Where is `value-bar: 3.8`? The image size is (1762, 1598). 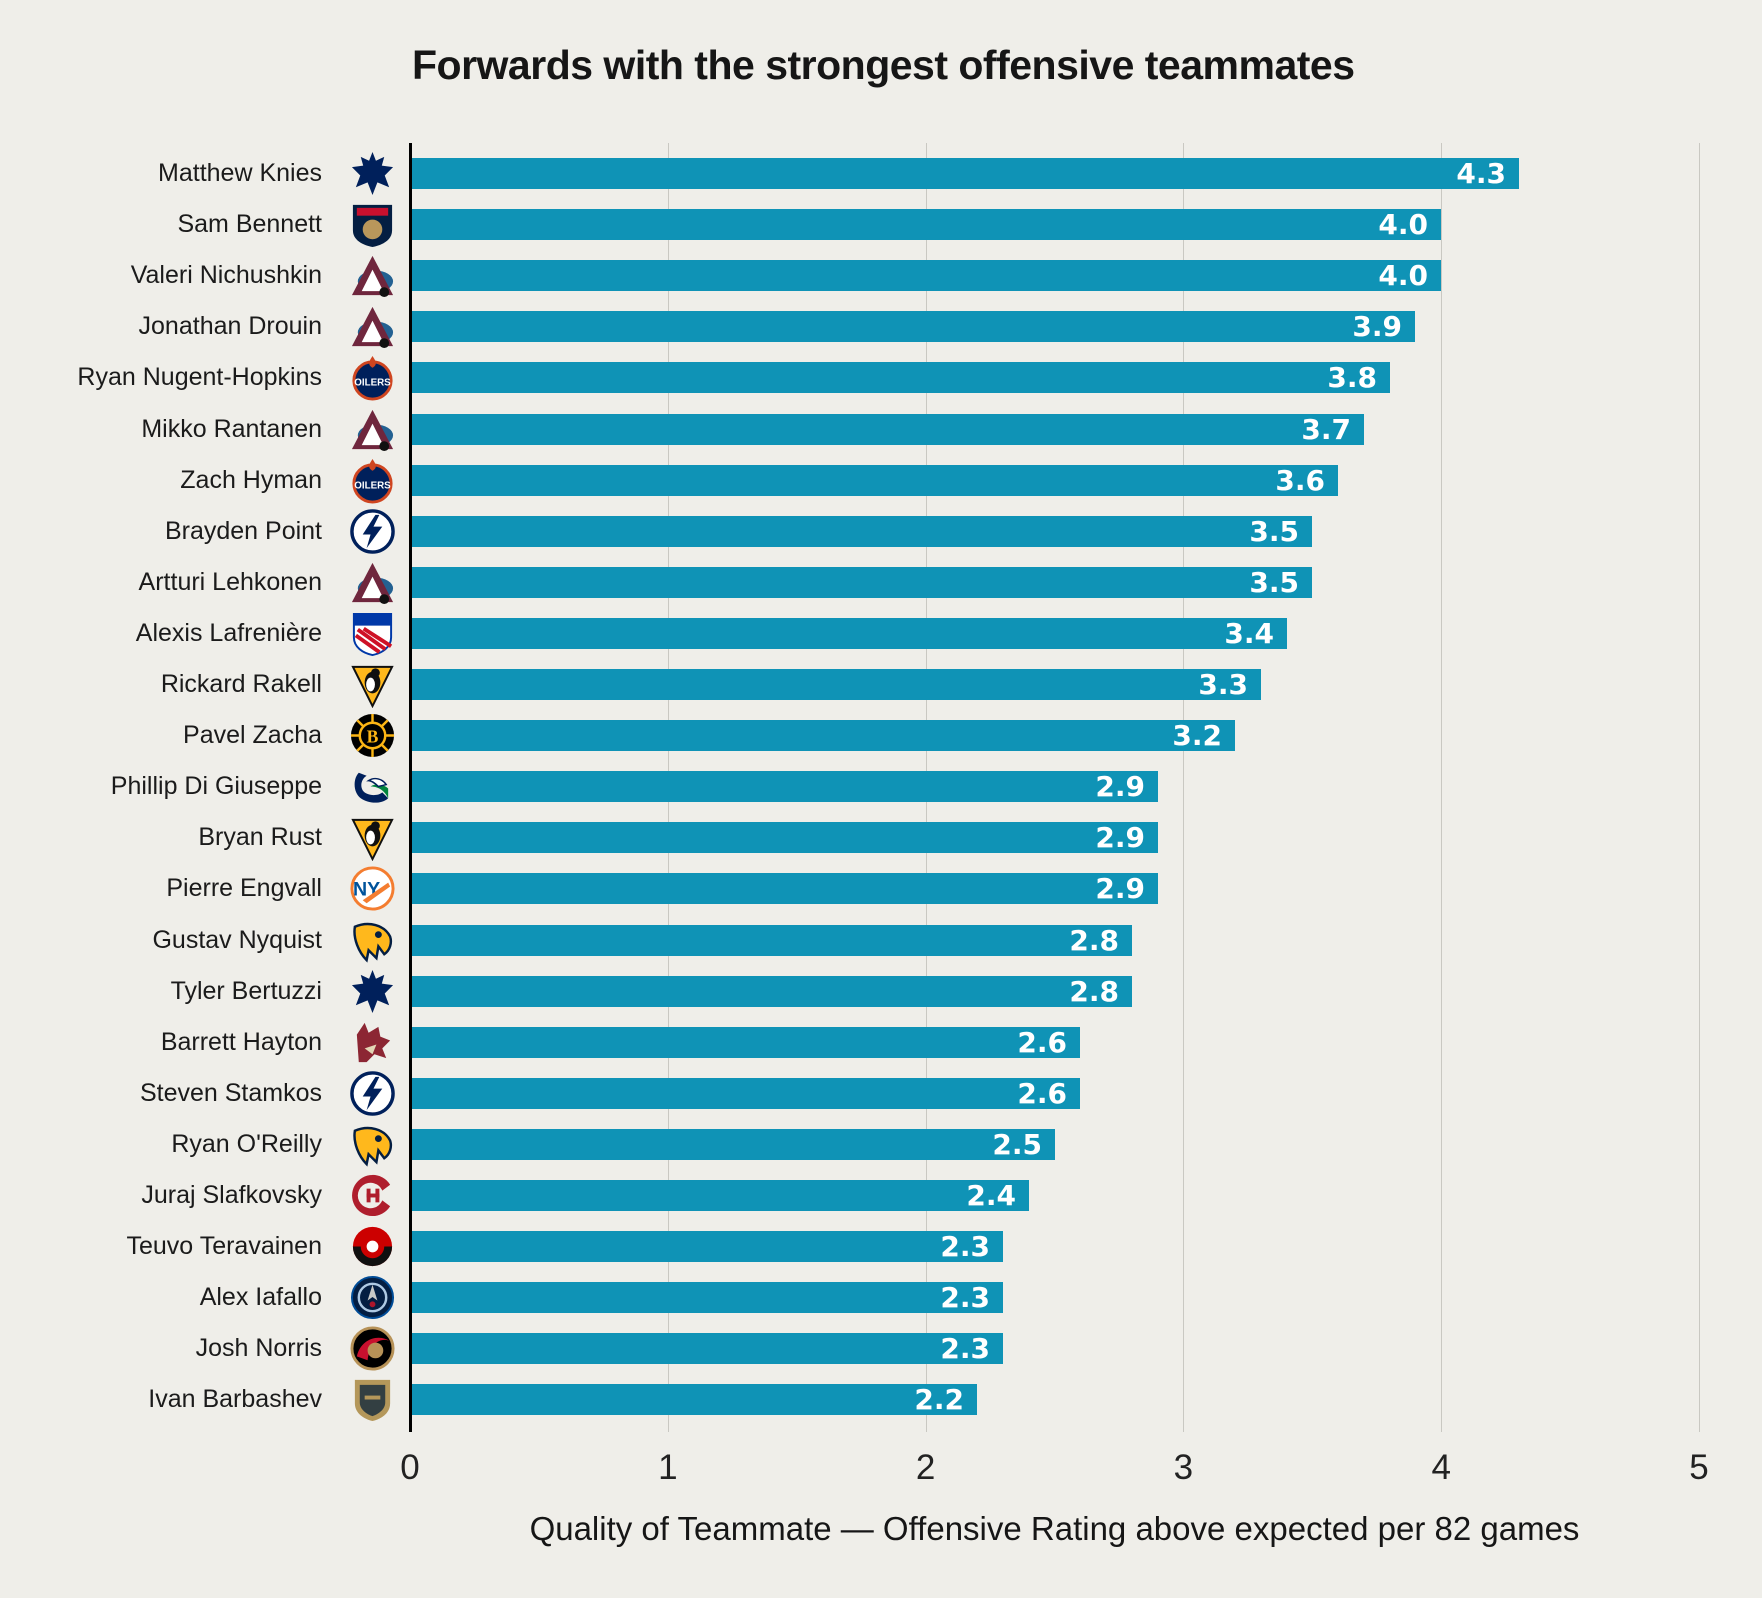
value-bar: 3.8 is located at coordinates (900, 377).